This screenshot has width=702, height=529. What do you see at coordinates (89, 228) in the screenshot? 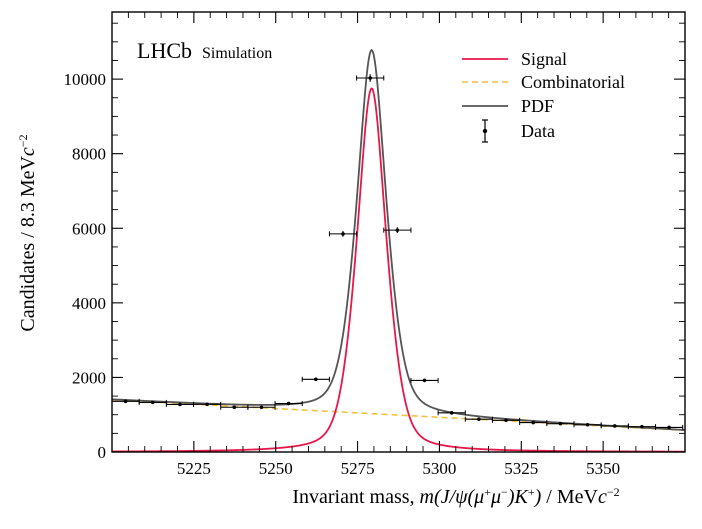
I see `y-tick-label: 6000` at bounding box center [89, 228].